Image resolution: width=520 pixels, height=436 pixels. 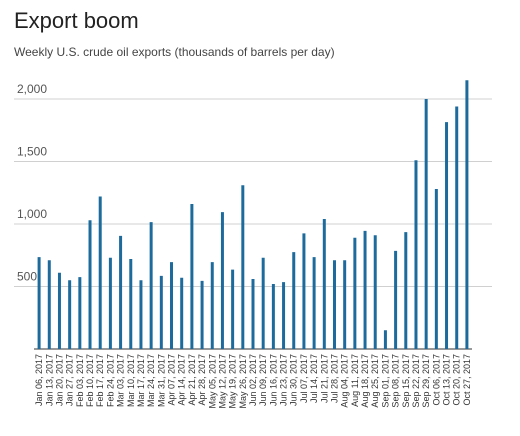 I want to click on chart-title: Export boom, so click(x=76, y=20).